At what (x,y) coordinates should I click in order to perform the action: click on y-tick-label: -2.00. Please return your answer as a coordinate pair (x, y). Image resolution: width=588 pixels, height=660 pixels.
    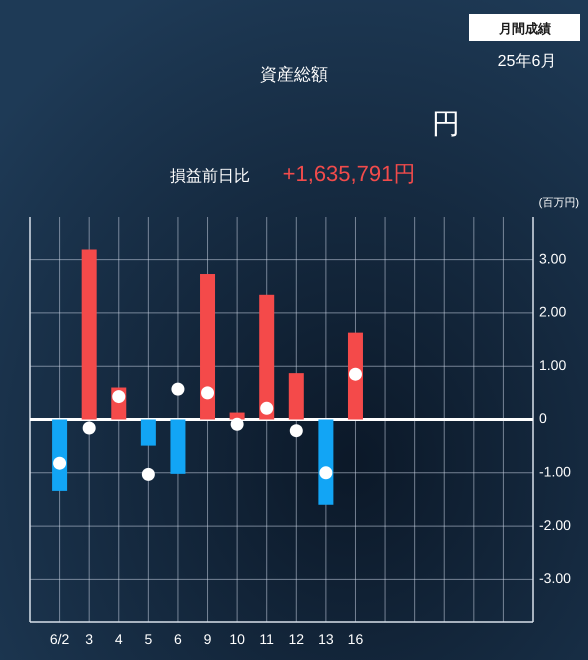
    Looking at the image, I should click on (555, 524).